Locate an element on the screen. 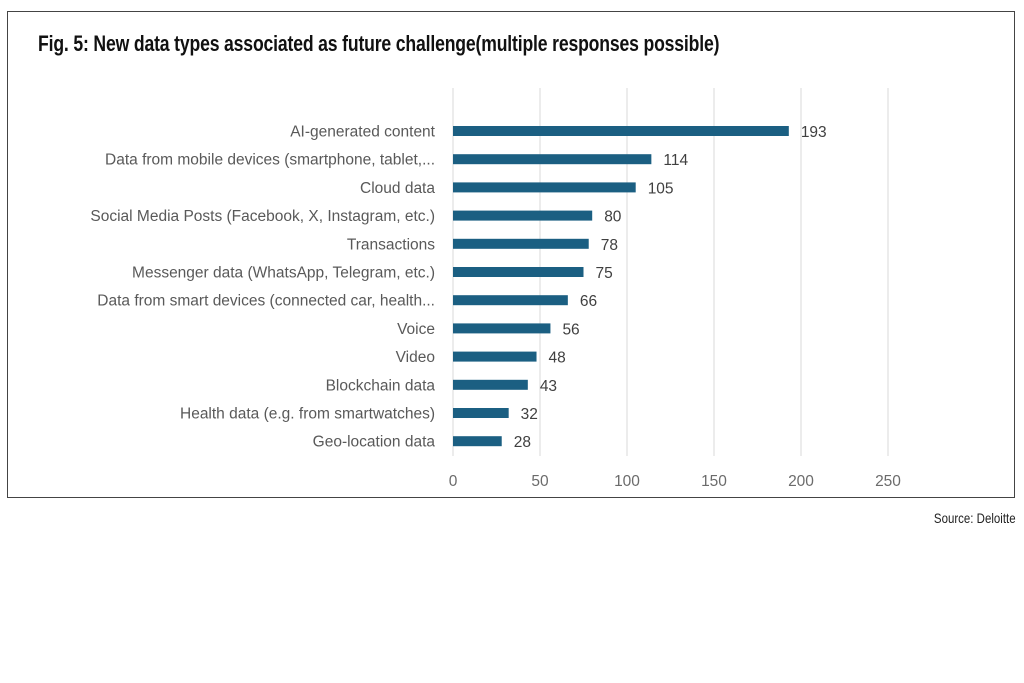  category-label: Blockchain data is located at coordinates (381, 385).